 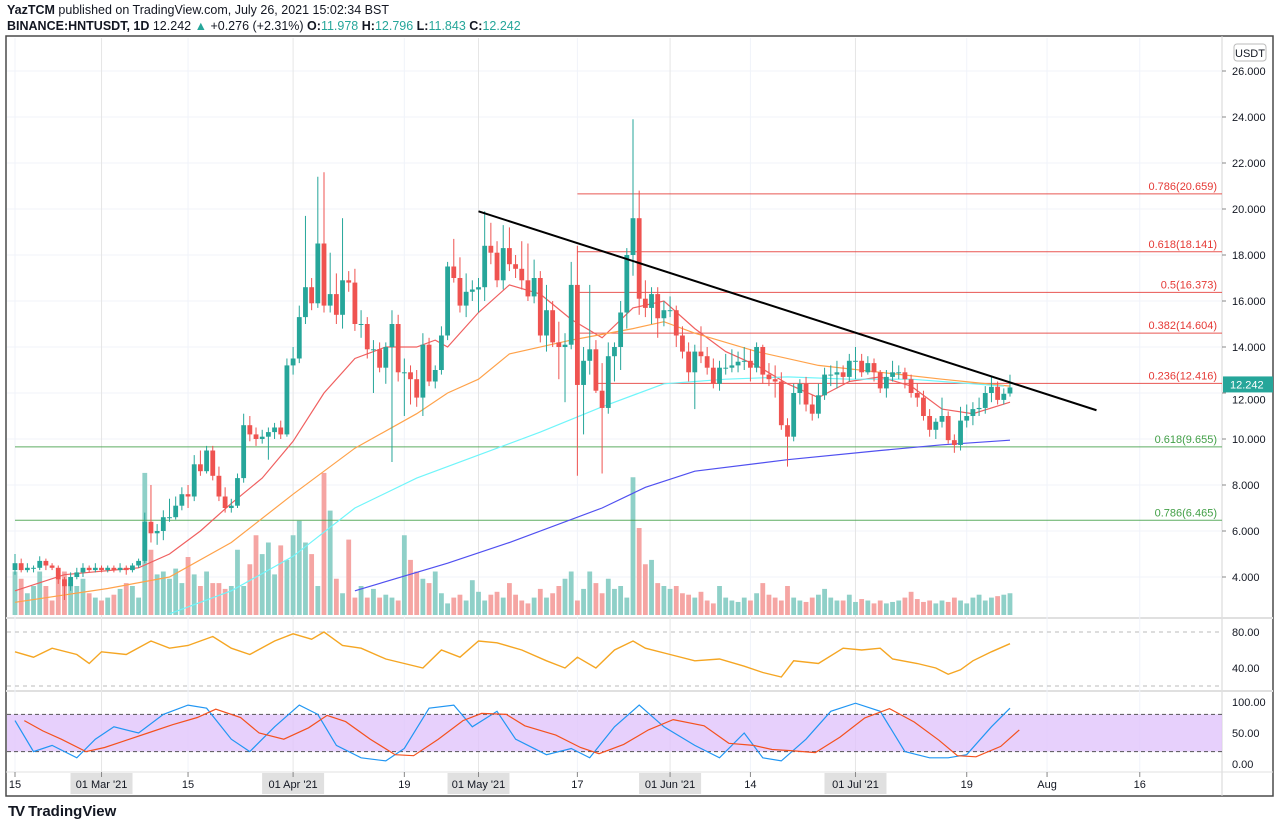 What do you see at coordinates (257, 26) in the screenshot?
I see `price-change: +0.276 (+2.31%)` at bounding box center [257, 26].